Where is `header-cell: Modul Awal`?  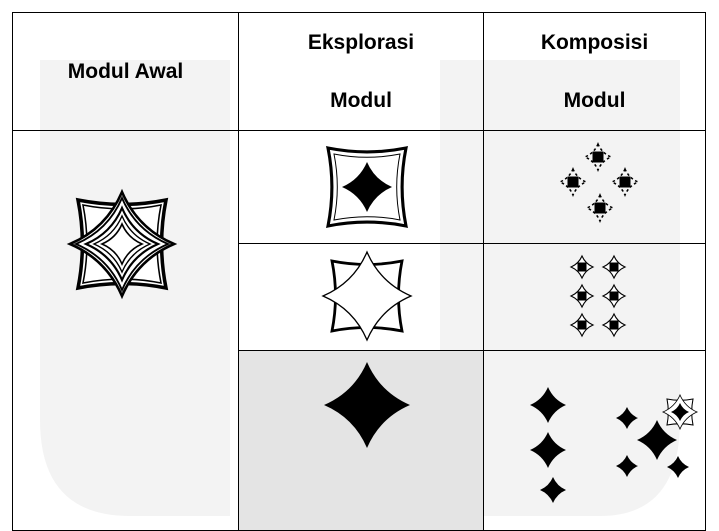
header-cell: Modul Awal is located at coordinates (125, 71).